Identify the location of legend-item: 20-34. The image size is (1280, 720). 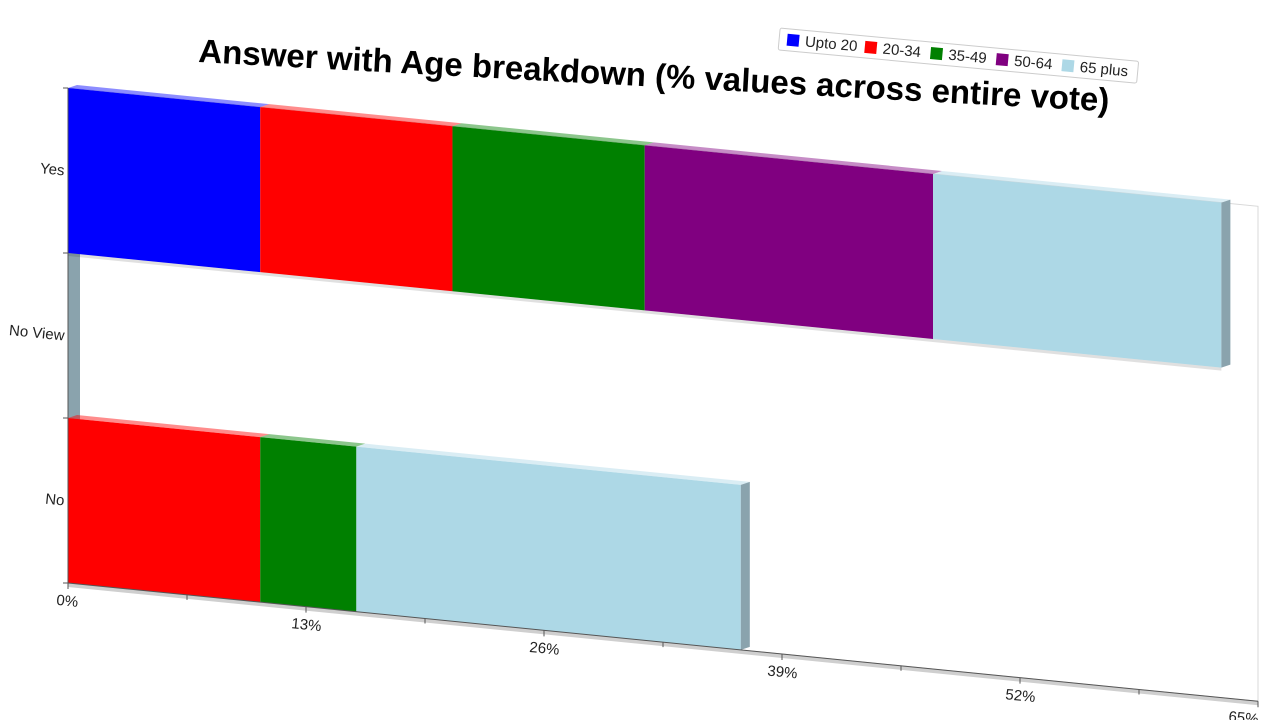
(893, 50).